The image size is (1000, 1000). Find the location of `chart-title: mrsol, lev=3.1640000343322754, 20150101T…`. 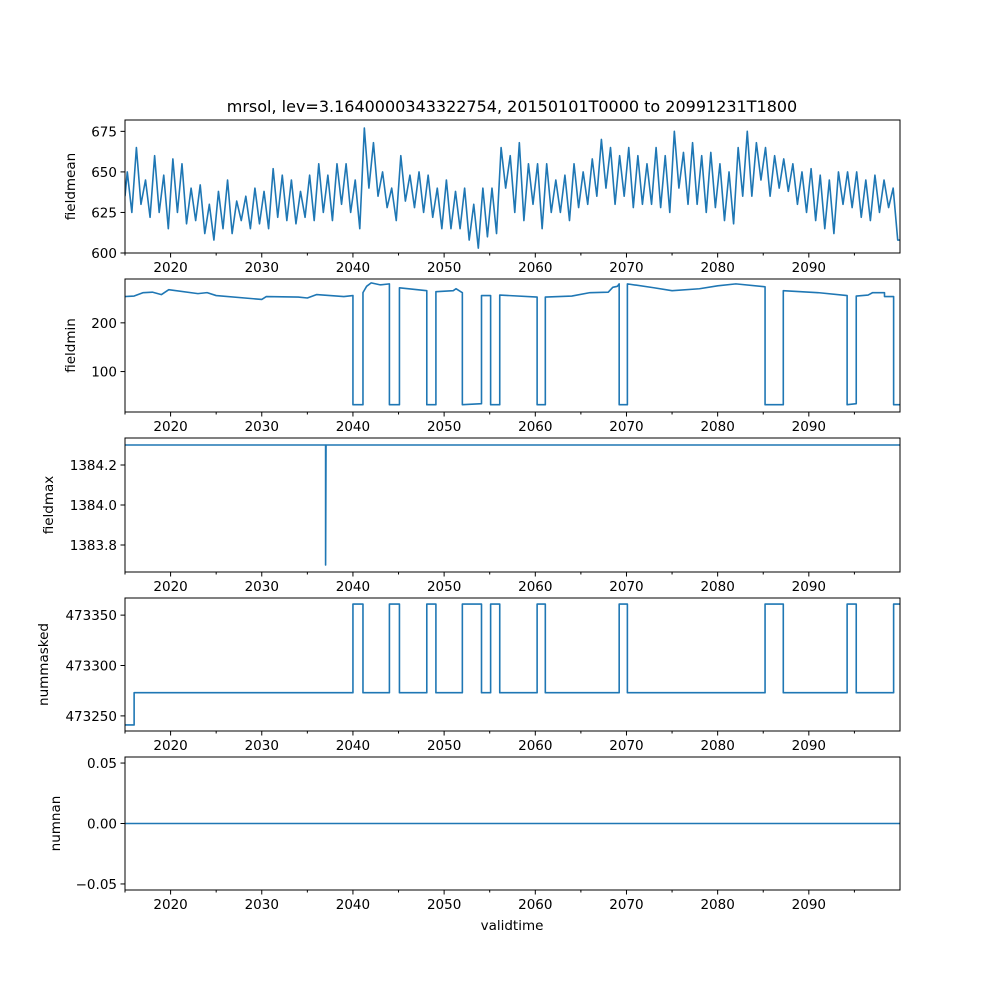

chart-title: mrsol, lev=3.1640000343322754, 20150101T… is located at coordinates (512, 106).